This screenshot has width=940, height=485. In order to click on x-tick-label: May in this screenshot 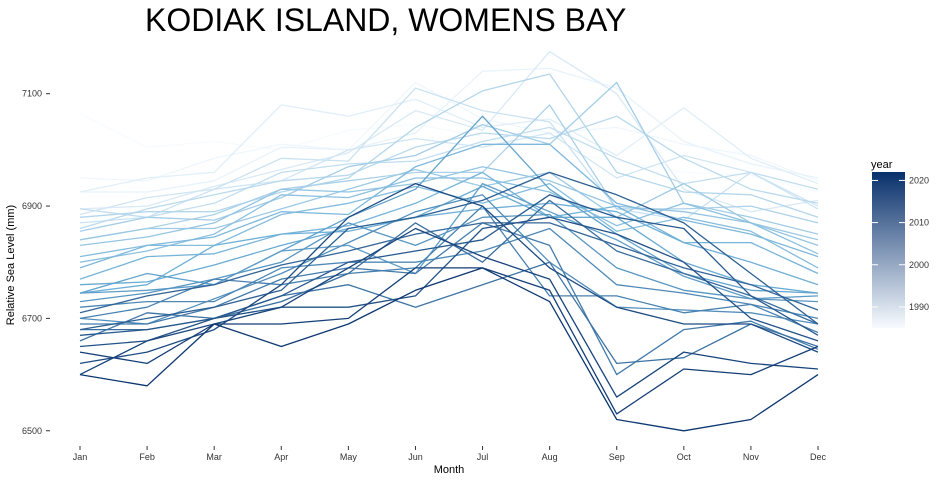, I will do `click(349, 457)`.